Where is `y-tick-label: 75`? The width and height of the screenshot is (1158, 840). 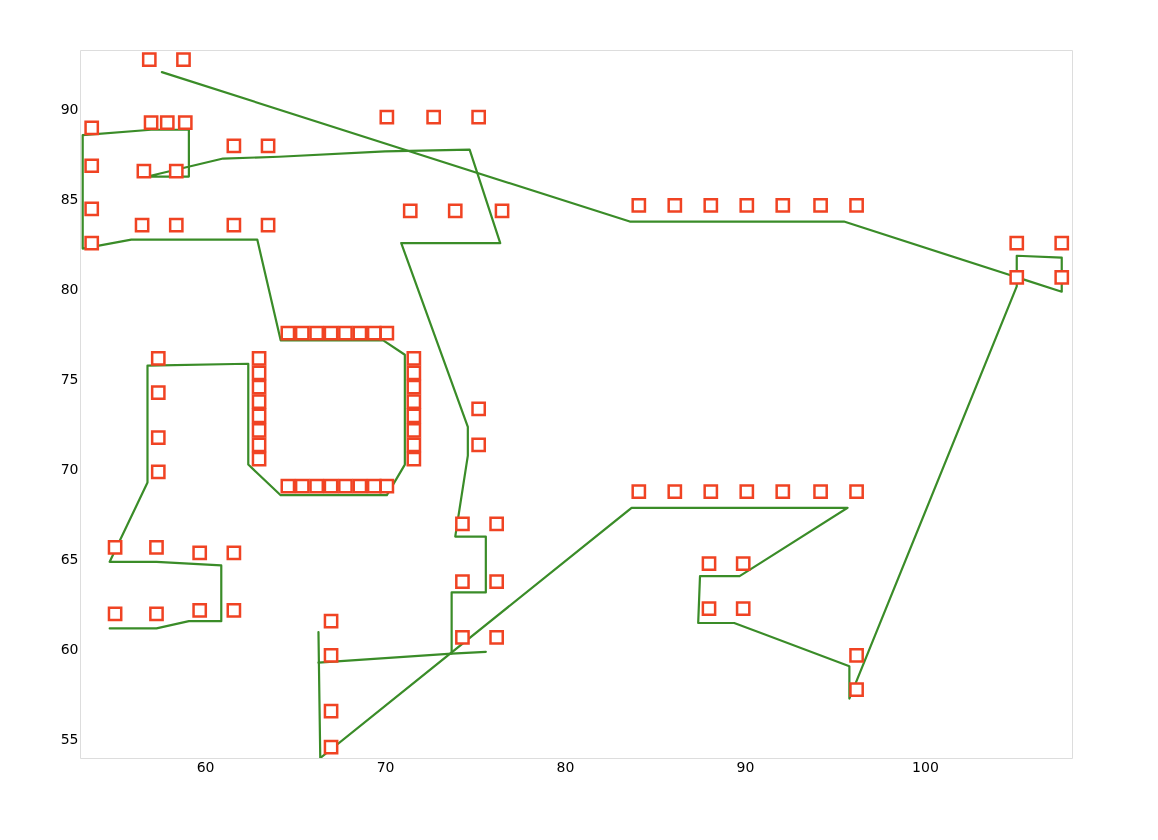
y-tick-label: 75 is located at coordinates (69, 379).